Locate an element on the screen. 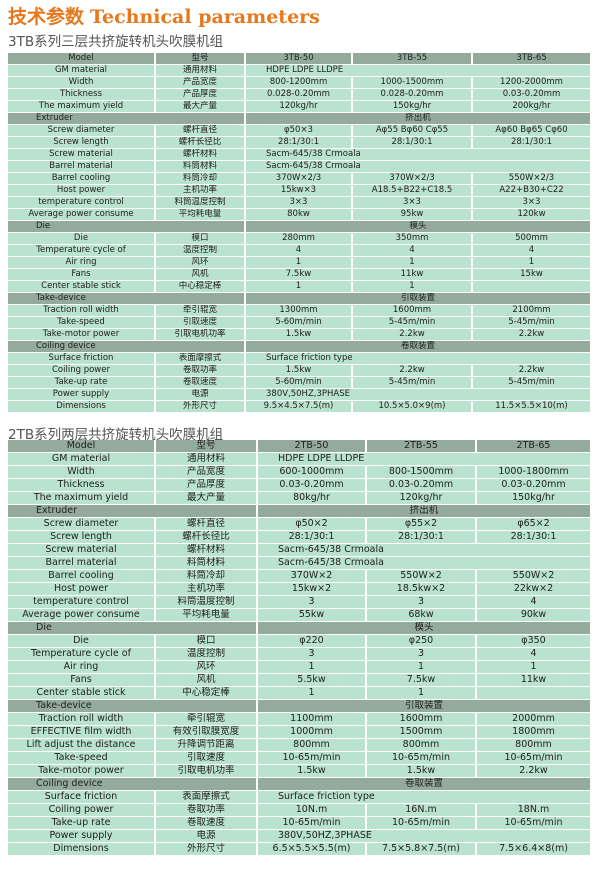  header-model-name: 2TB-55 is located at coordinates (421, 446).